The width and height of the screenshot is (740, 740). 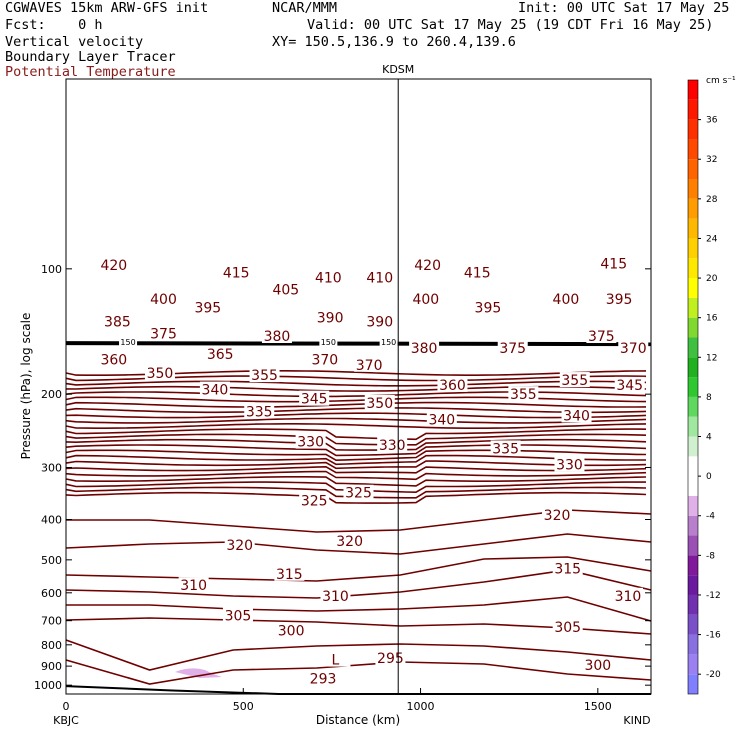 What do you see at coordinates (90, 72) in the screenshot?
I see `field-potential-temperature: Potential Temperature` at bounding box center [90, 72].